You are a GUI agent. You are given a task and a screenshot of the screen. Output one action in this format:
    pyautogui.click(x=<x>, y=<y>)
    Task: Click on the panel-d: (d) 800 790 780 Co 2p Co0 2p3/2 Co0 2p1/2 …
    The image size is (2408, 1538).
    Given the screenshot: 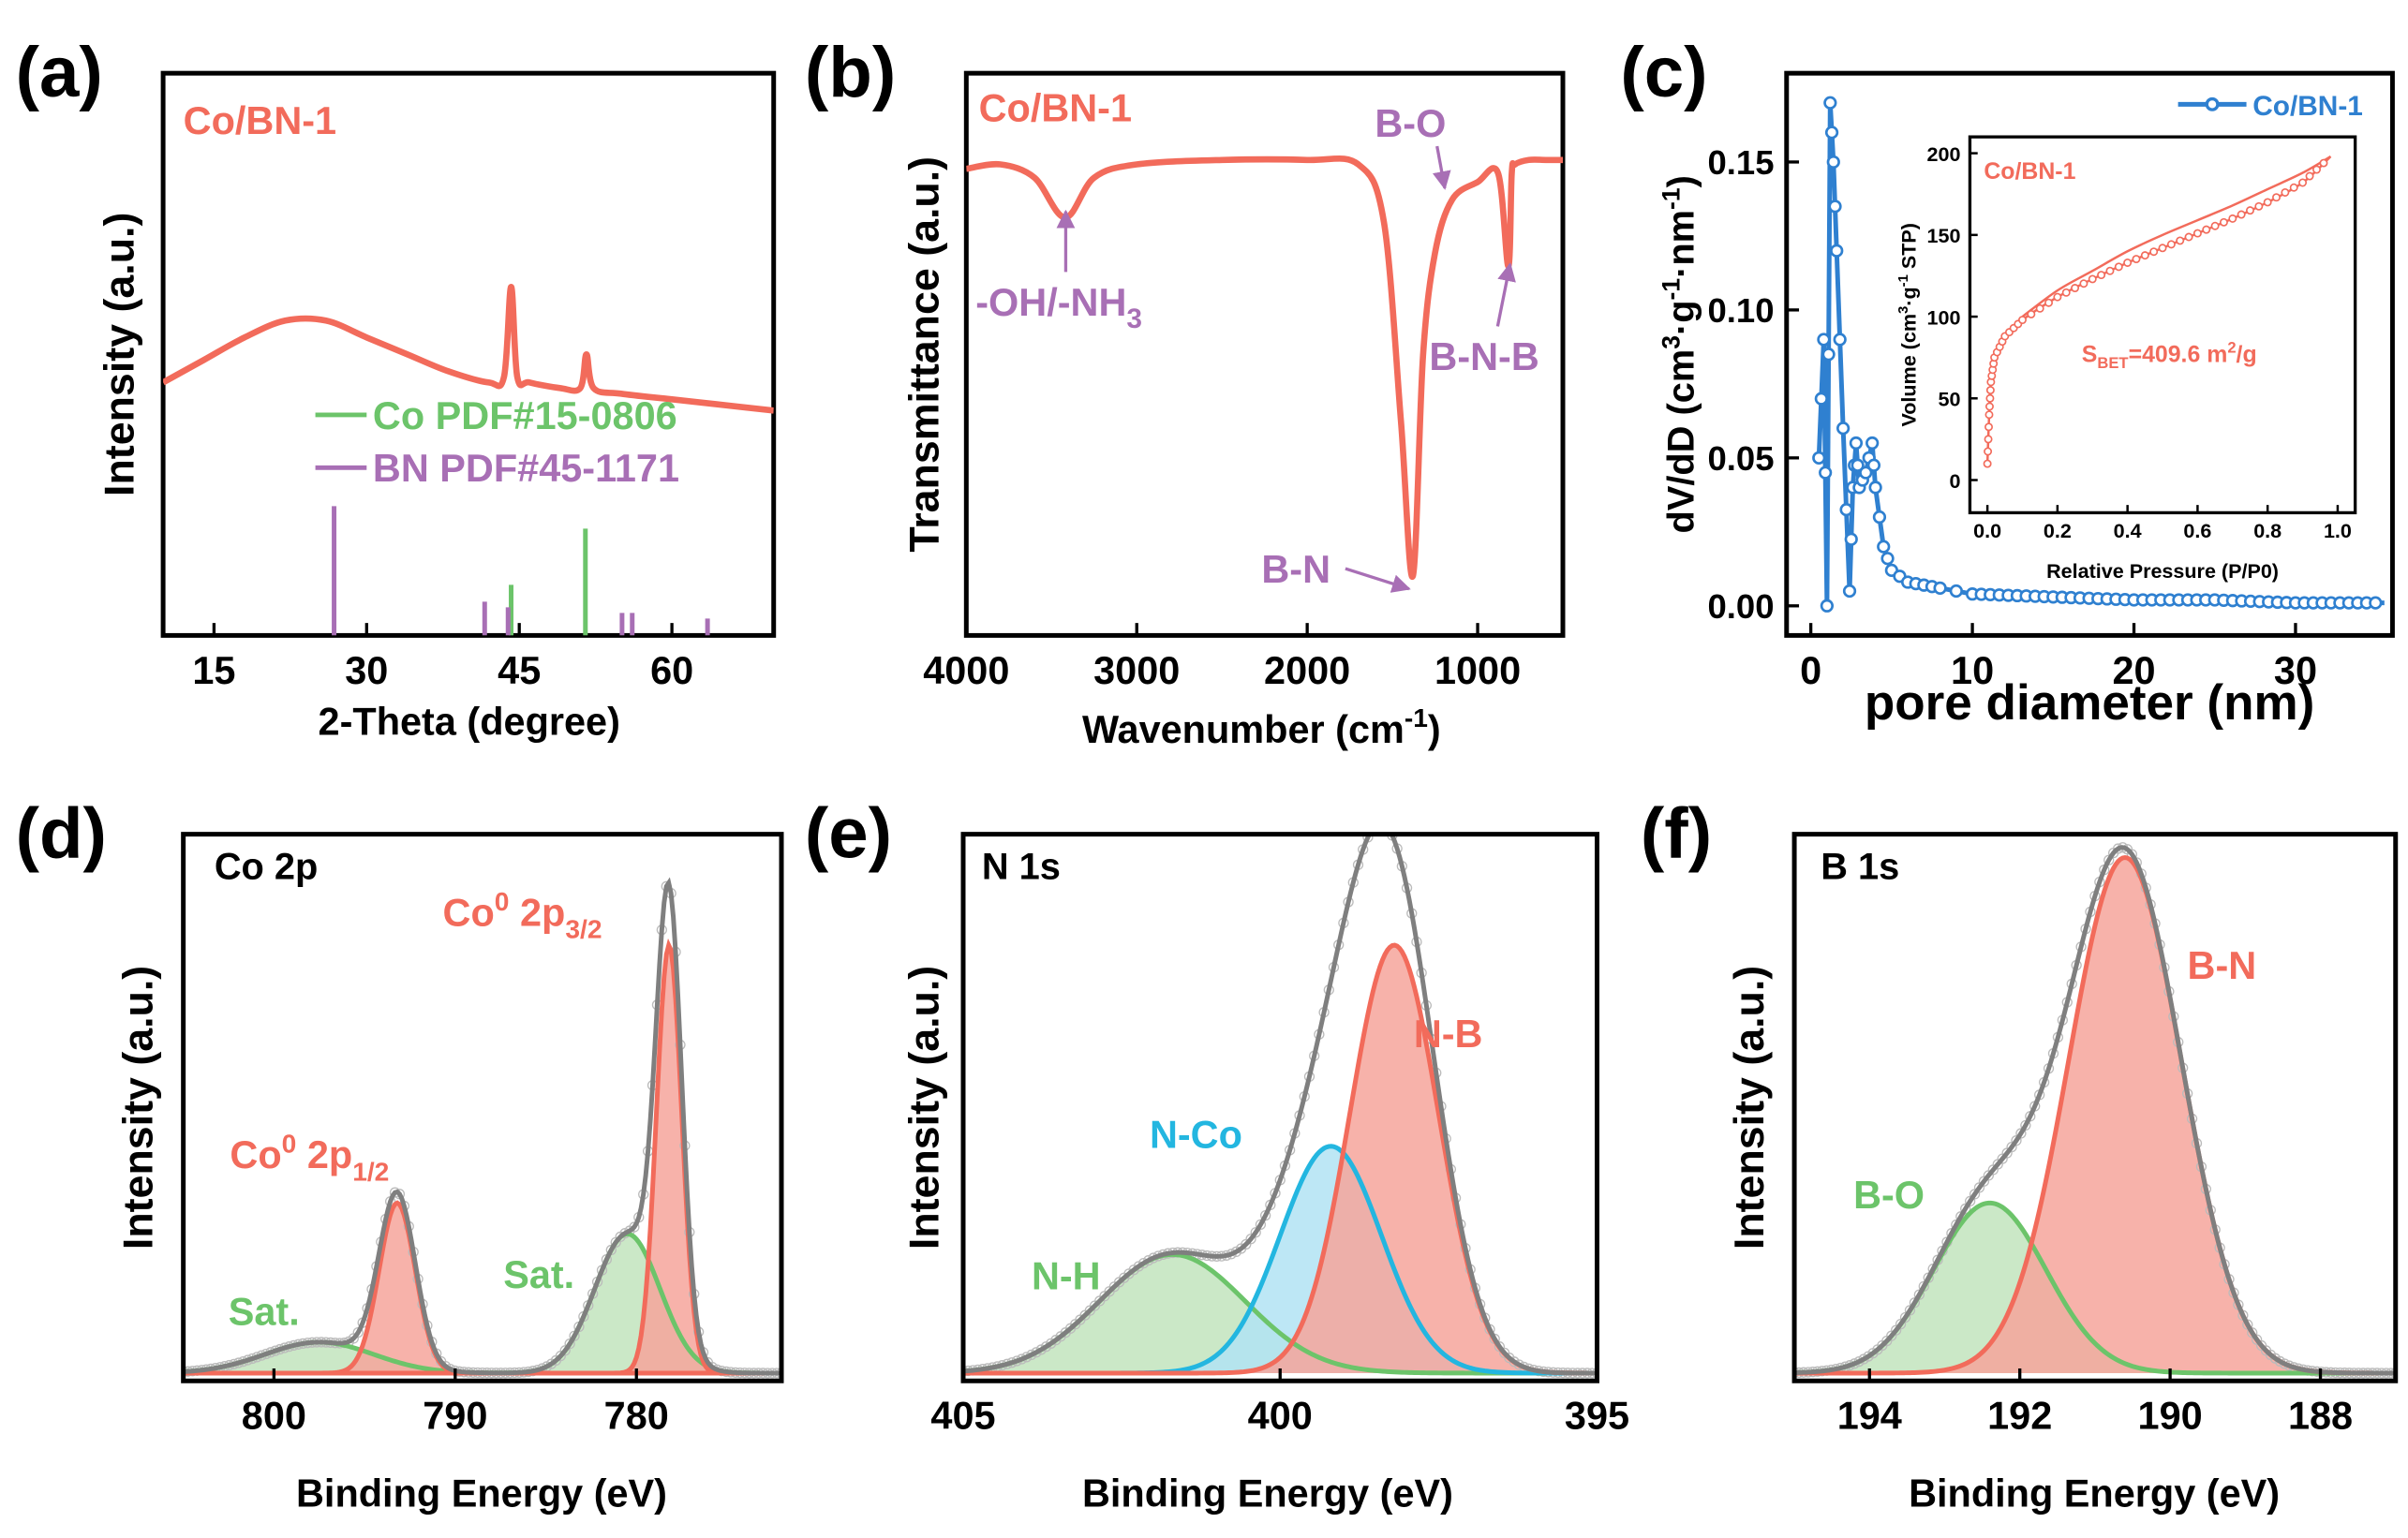 What is the action you would take?
    pyautogui.click(x=400, y=1154)
    